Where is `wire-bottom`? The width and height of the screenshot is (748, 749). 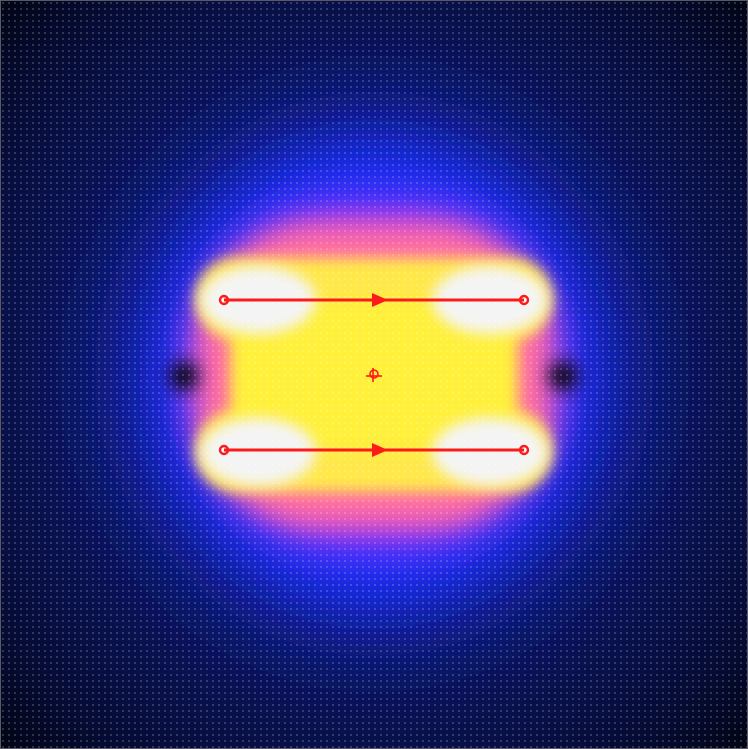
wire-bottom is located at coordinates (374, 450).